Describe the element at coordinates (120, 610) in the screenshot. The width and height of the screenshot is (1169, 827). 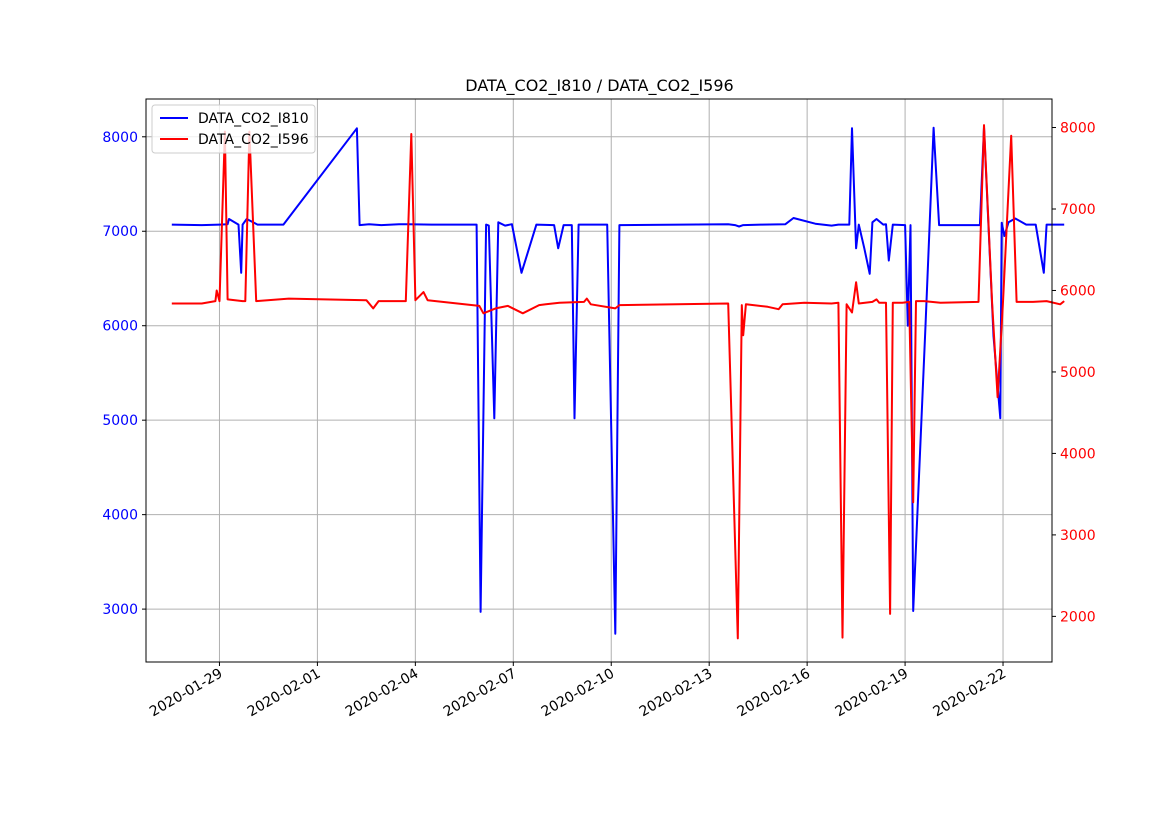
I see `y-left-tick-label: 3000` at that location.